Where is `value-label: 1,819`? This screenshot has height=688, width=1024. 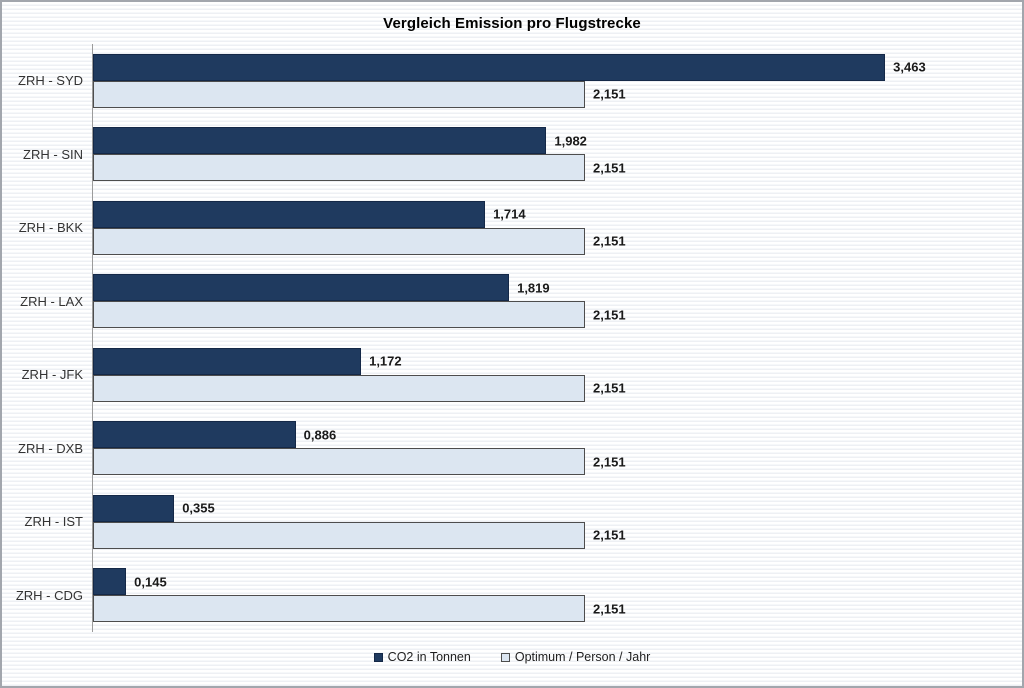 value-label: 1,819 is located at coordinates (533, 288).